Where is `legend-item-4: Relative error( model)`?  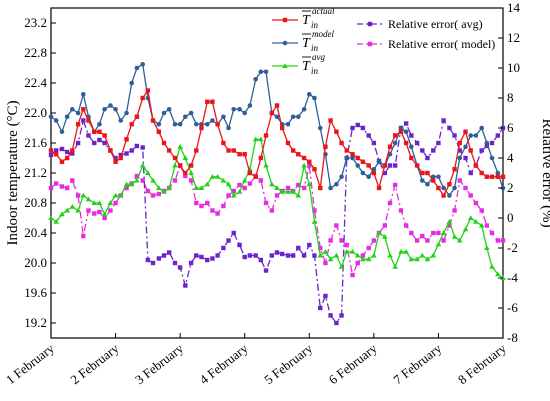
legend-item-4: Relative error( model) is located at coordinates (426, 44).